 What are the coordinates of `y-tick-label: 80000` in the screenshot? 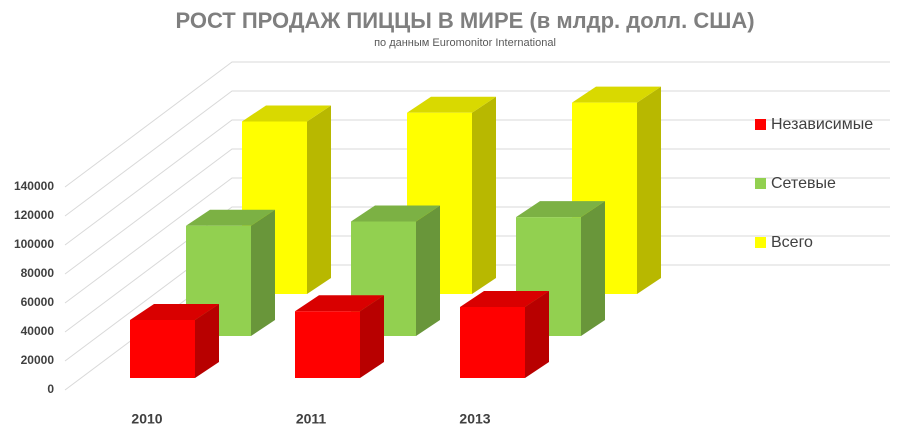 It's located at (38, 273).